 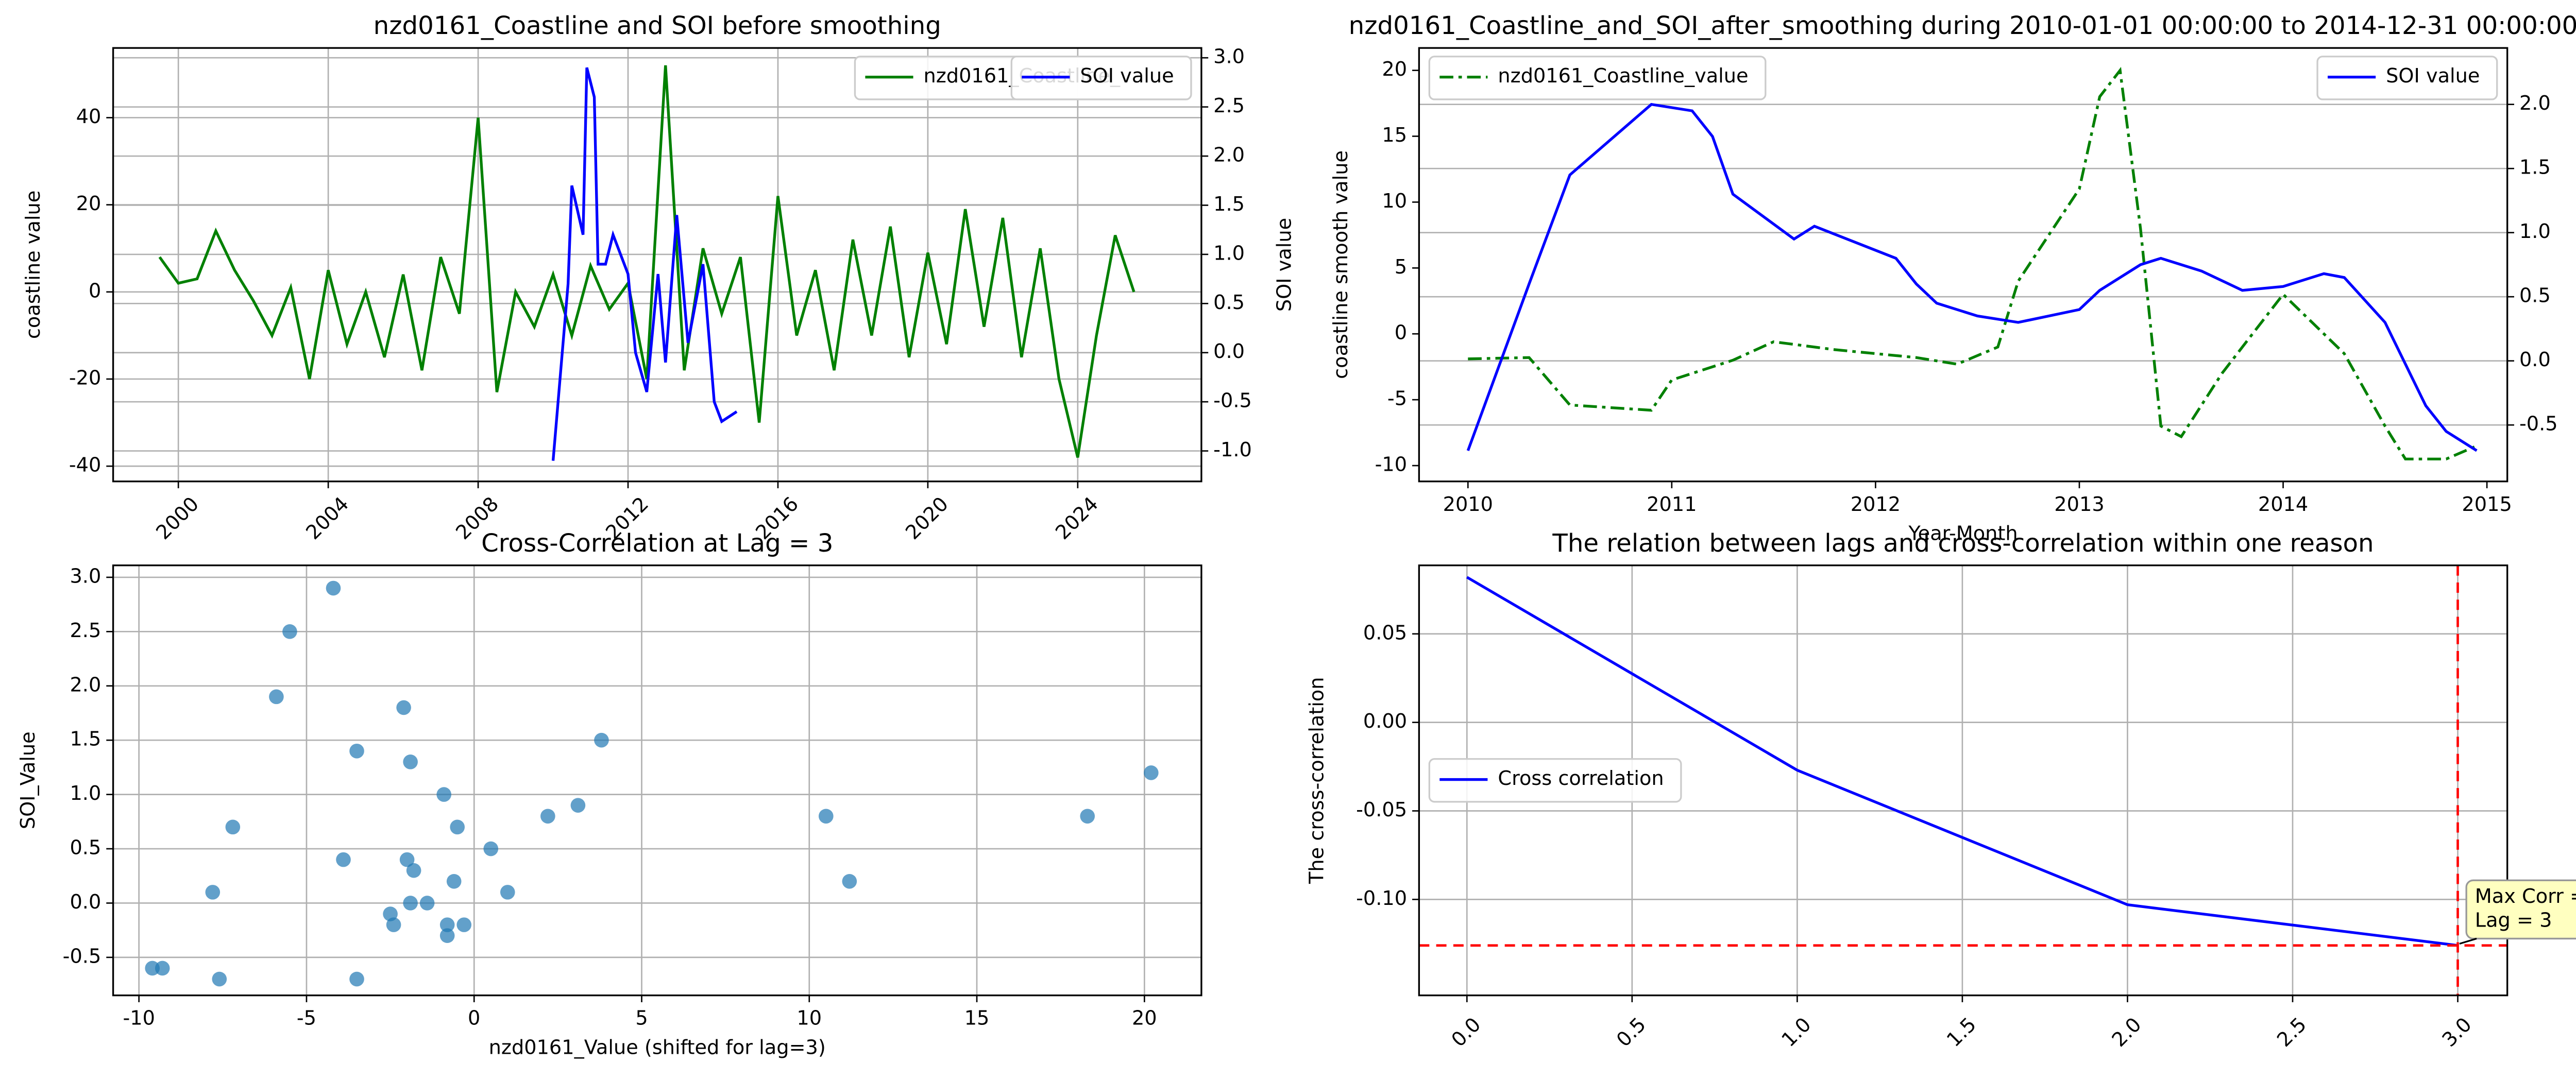 What do you see at coordinates (1233, 449) in the screenshot?
I see `y2-tick-label: -1.0` at bounding box center [1233, 449].